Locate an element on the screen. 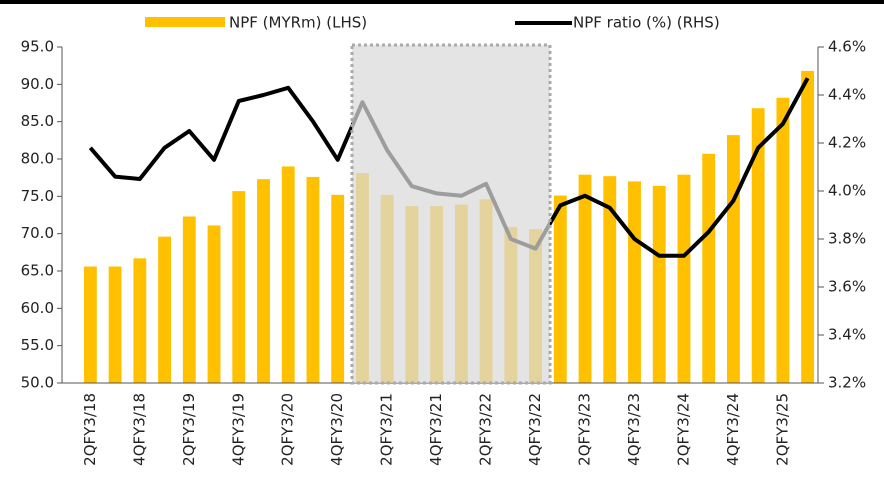 Image resolution: width=884 pixels, height=500 pixels. x-tick-label: 4QFY3/21 is located at coordinates (436, 429).